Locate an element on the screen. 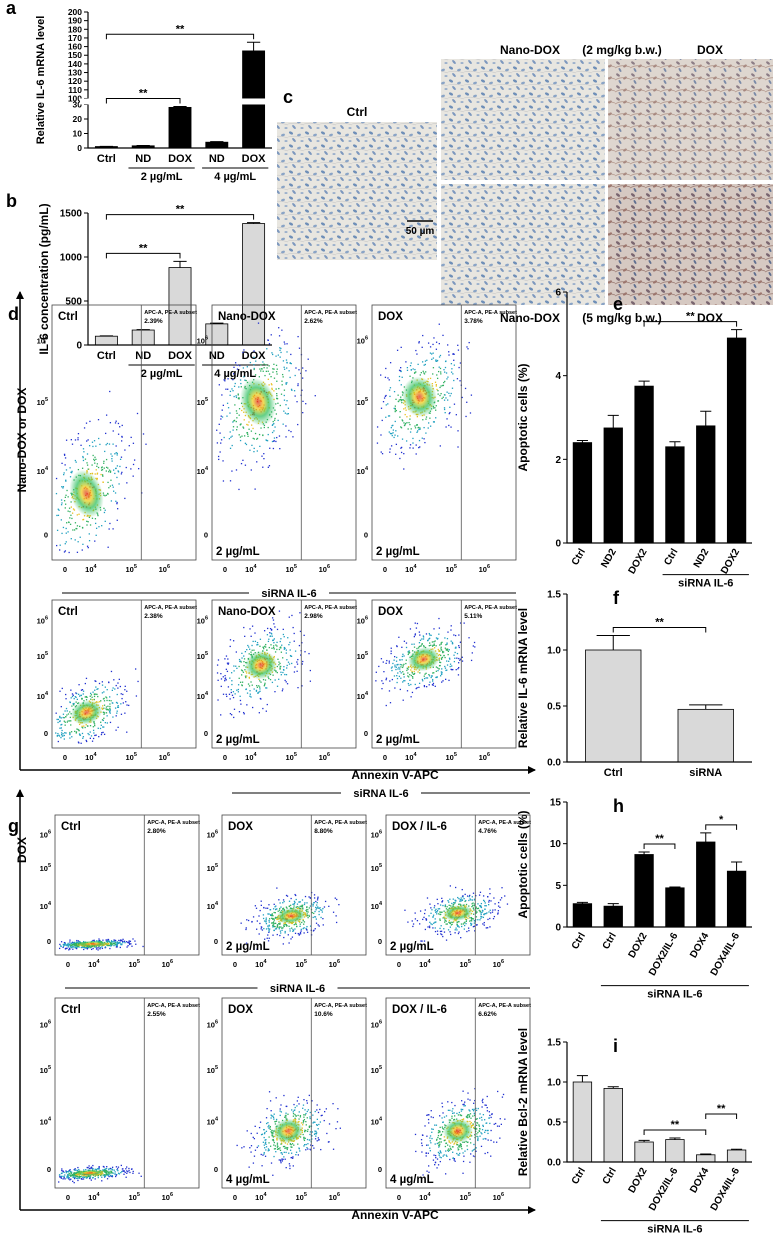  y-tick-label: 1500 is located at coordinates (71, 214).